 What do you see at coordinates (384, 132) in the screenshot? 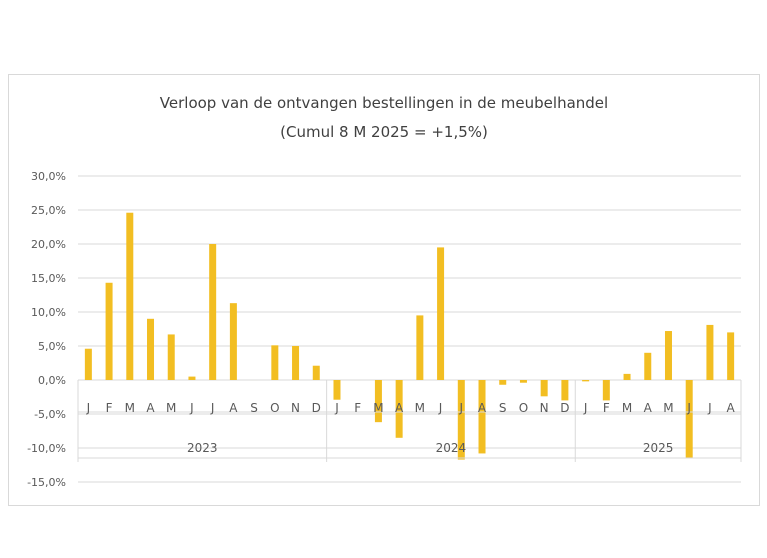
I see `chart-subtitle: (Cumul 8 M 2025 = +1,5%)` at bounding box center [384, 132].